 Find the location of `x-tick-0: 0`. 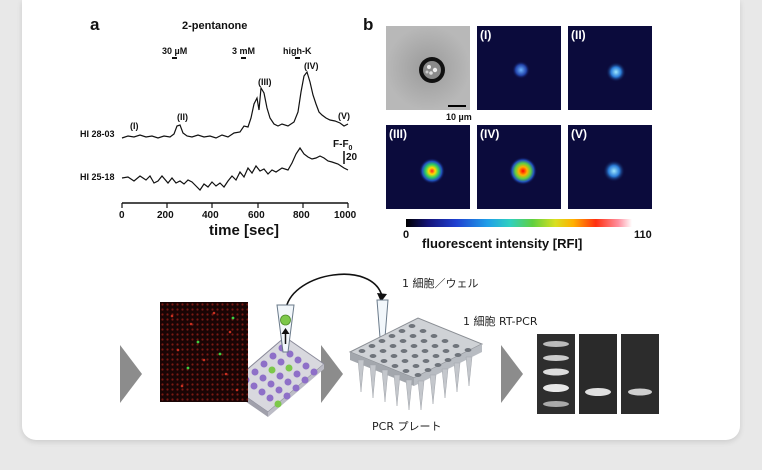

x-tick-0: 0 is located at coordinates (122, 215).